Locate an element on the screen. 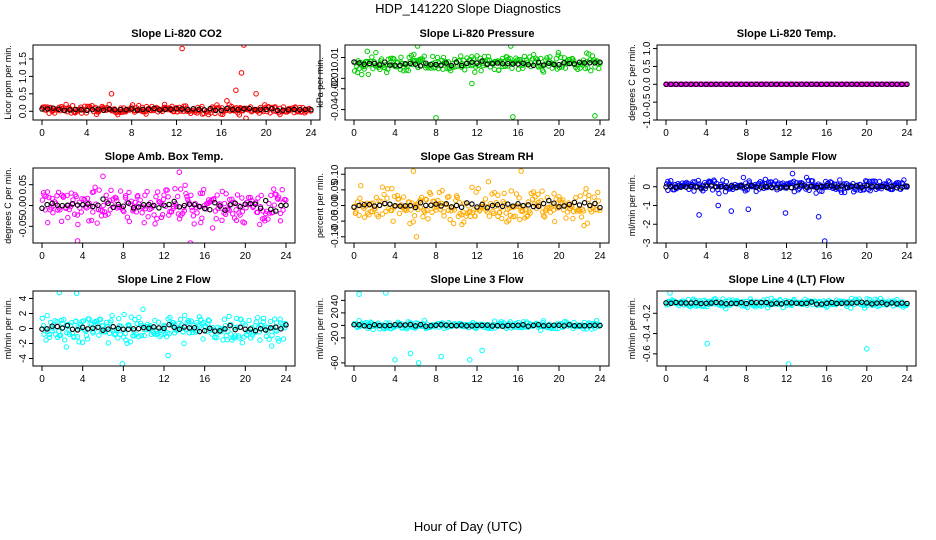 The image size is (936, 540). y-axis-label: kPa per min. is located at coordinates (320, 82).